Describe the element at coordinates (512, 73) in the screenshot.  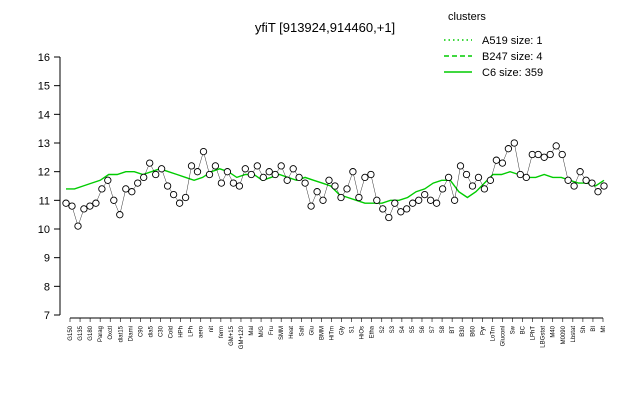
I see `legend-label: C6 size: 359` at that location.